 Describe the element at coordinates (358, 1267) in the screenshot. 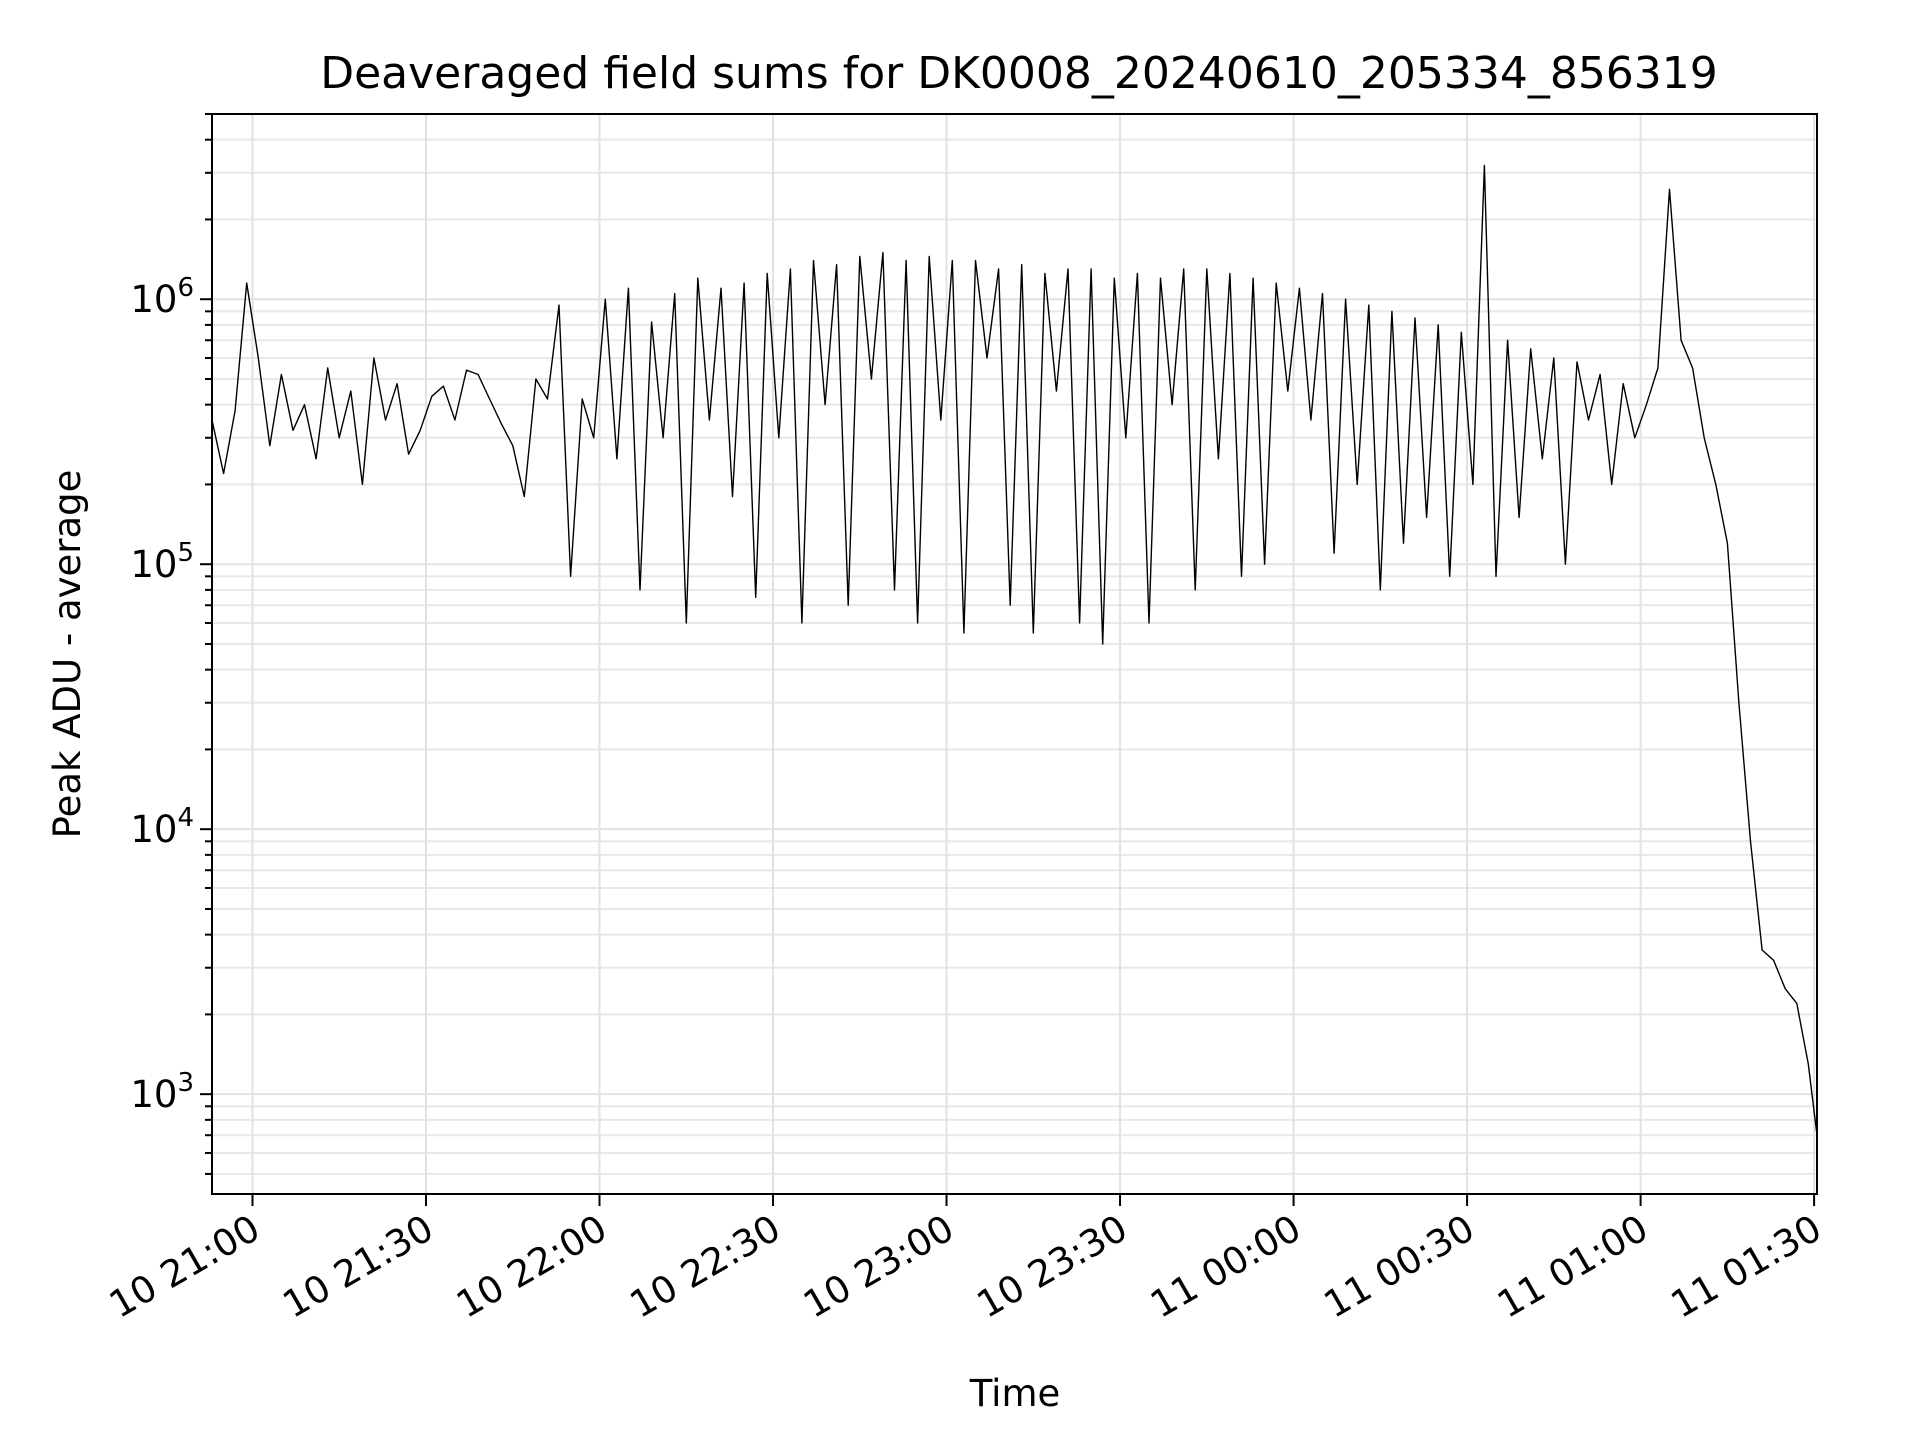

I see `x-tick-label: 10 21:30` at that location.